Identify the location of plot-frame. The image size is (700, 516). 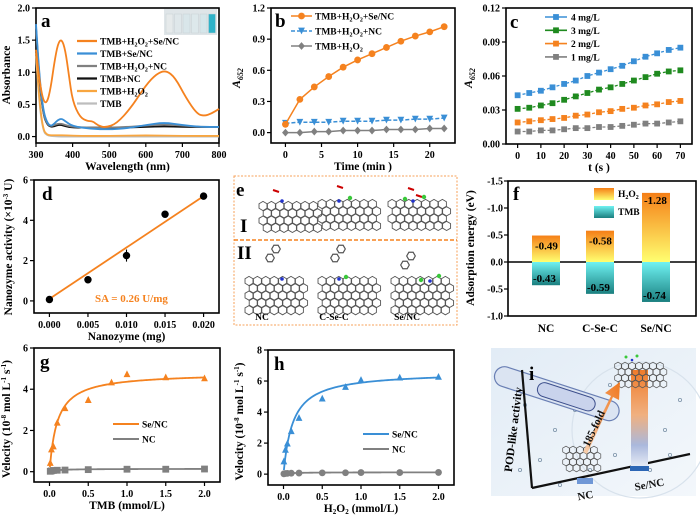
(602, 248).